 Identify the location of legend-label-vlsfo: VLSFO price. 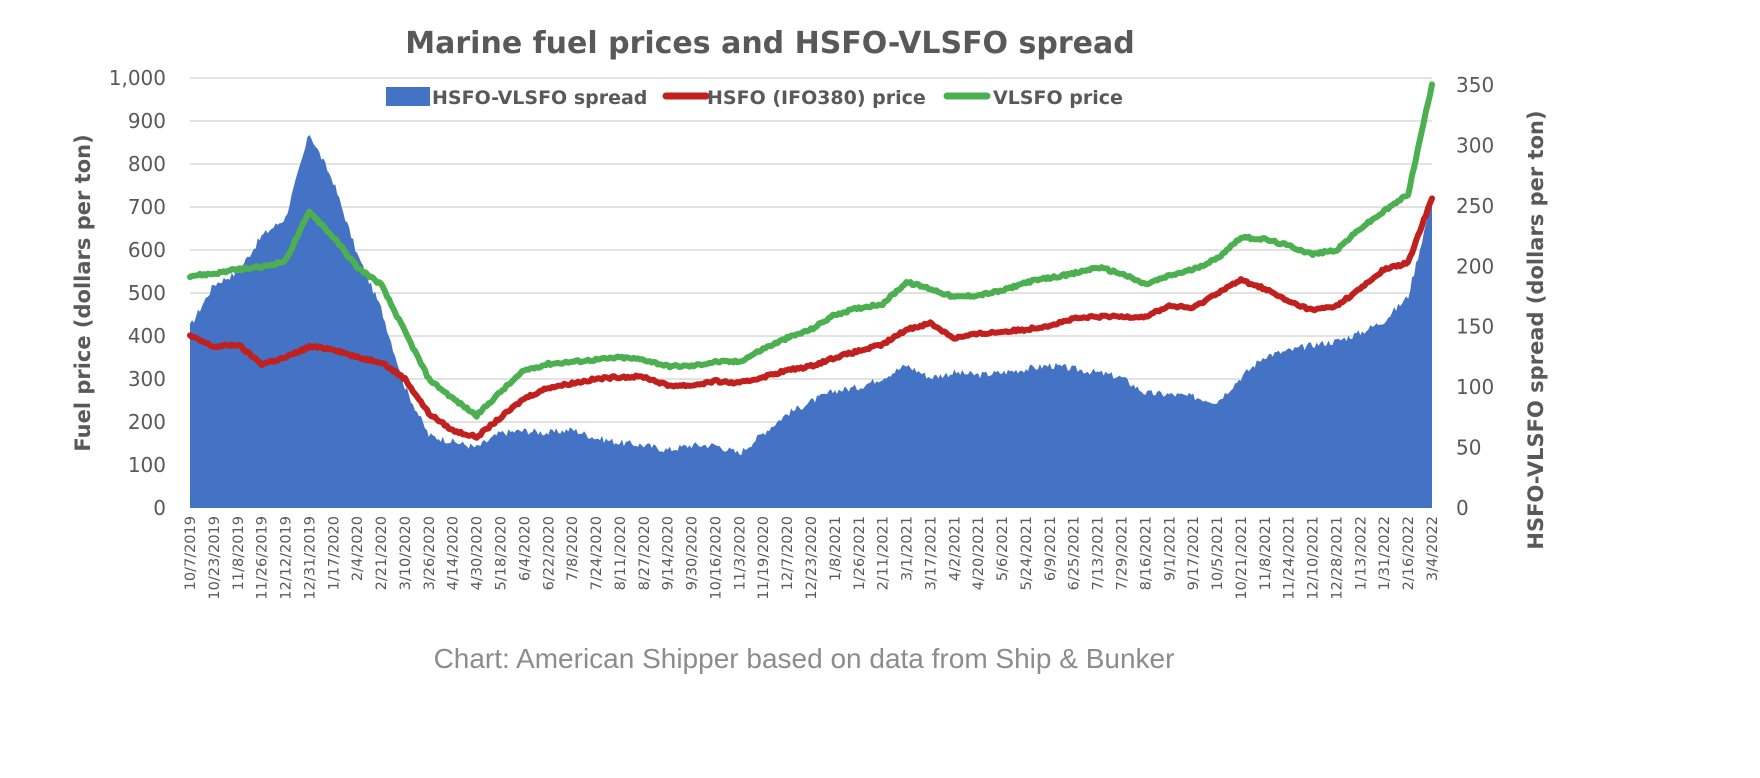
(1058, 98).